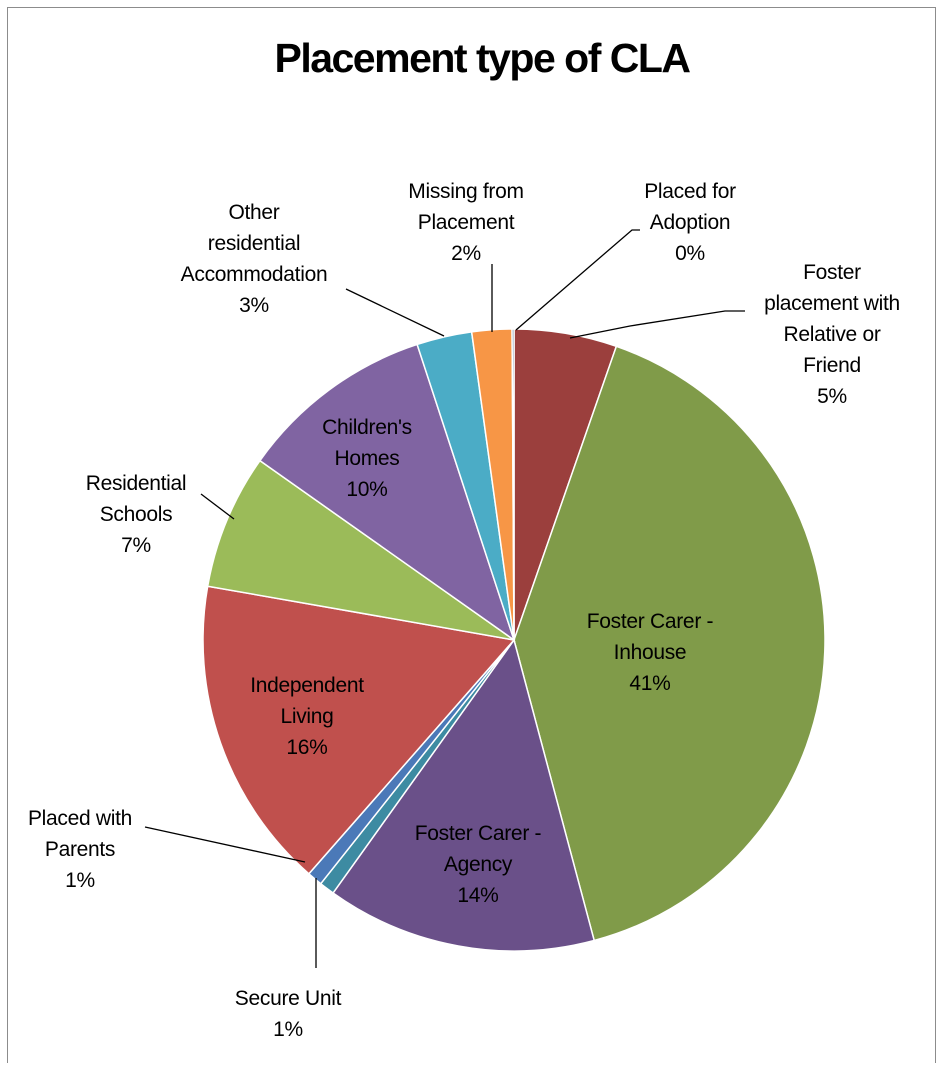 This screenshot has width=938, height=1066. What do you see at coordinates (690, 191) in the screenshot?
I see `slice-name-label: Placed for` at bounding box center [690, 191].